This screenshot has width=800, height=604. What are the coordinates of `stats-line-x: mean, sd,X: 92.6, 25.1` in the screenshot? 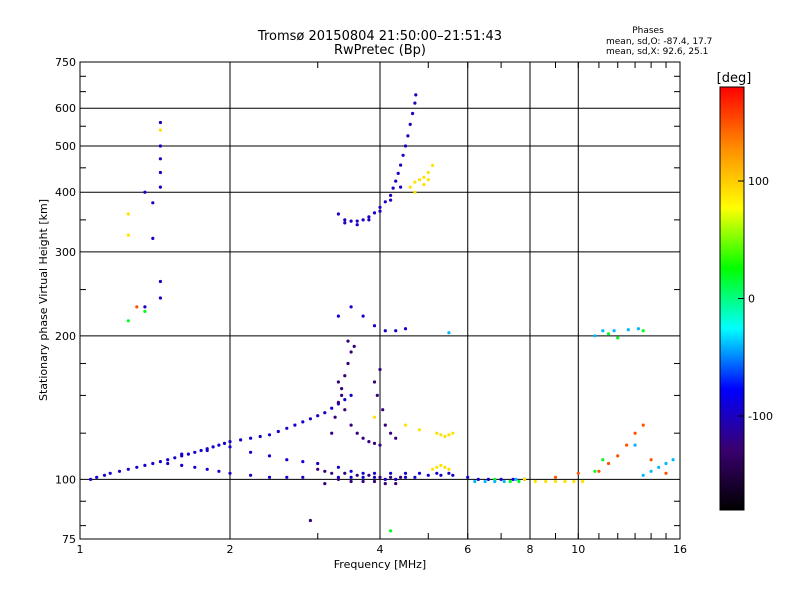 It's located at (657, 52).